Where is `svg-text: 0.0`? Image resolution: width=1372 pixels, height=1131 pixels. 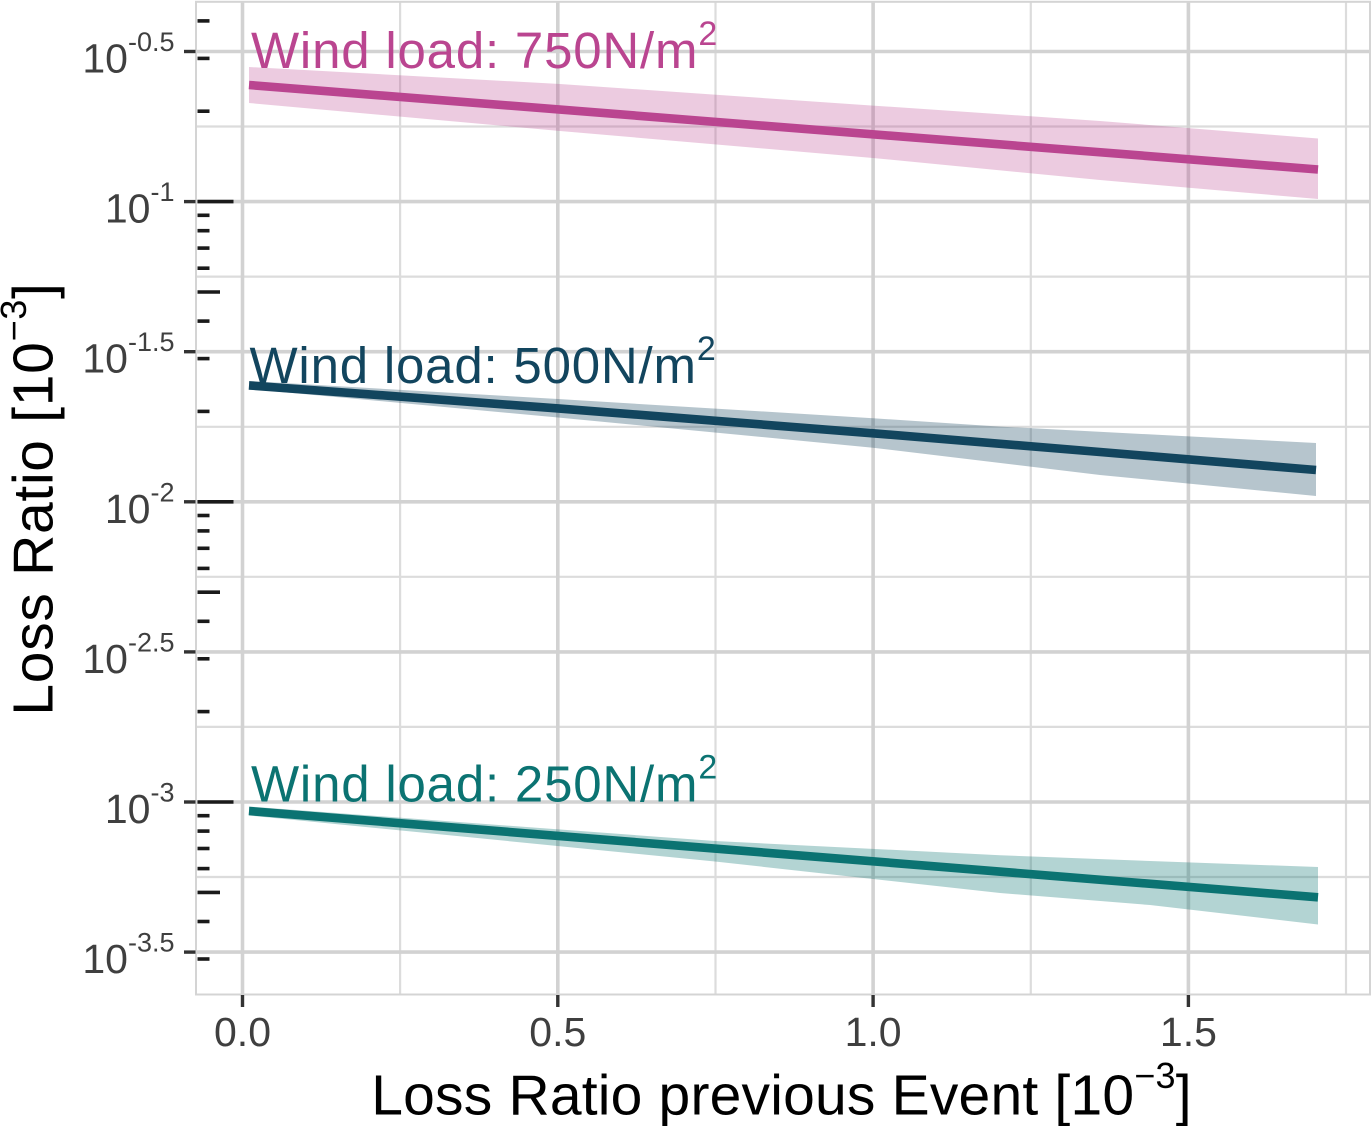 svg-text: 0.0 is located at coordinates (242, 1032).